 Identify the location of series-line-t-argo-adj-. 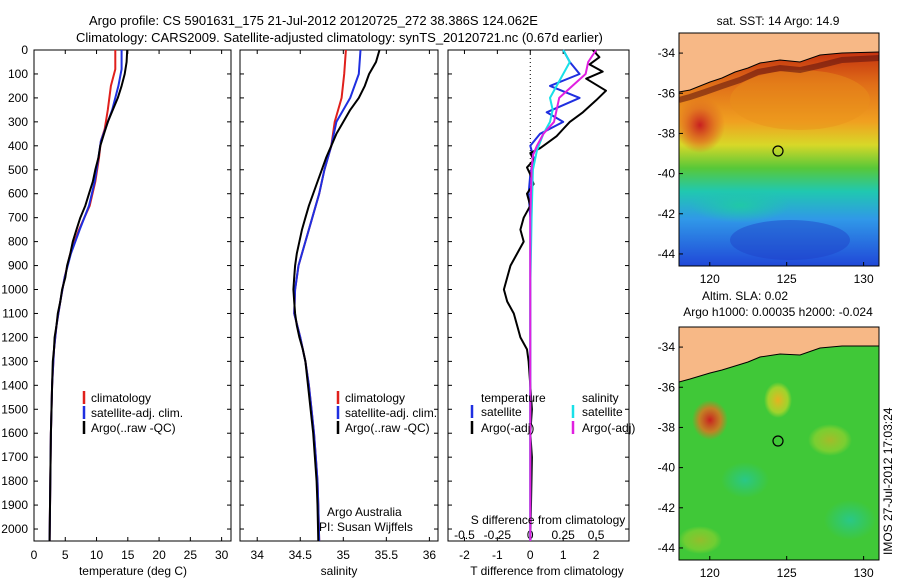
(554, 295).